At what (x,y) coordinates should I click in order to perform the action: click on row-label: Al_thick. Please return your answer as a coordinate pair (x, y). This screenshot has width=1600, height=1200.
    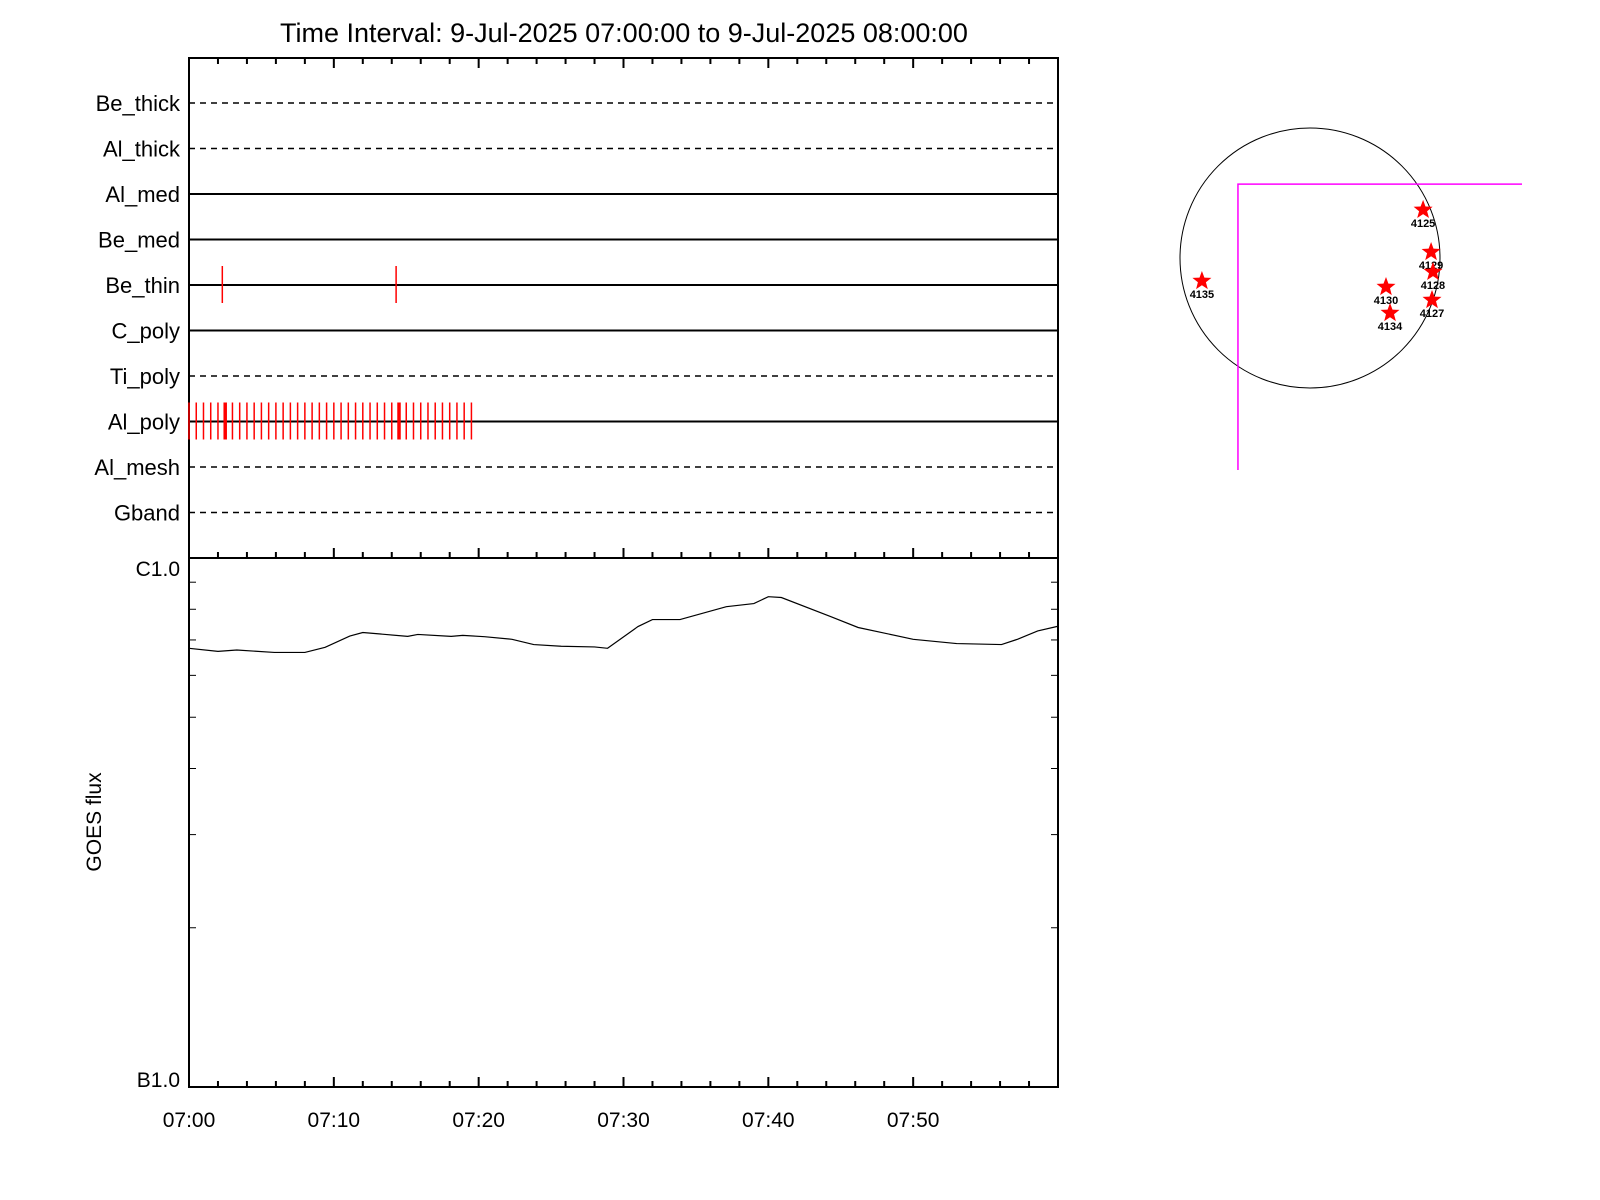
    Looking at the image, I should click on (142, 149).